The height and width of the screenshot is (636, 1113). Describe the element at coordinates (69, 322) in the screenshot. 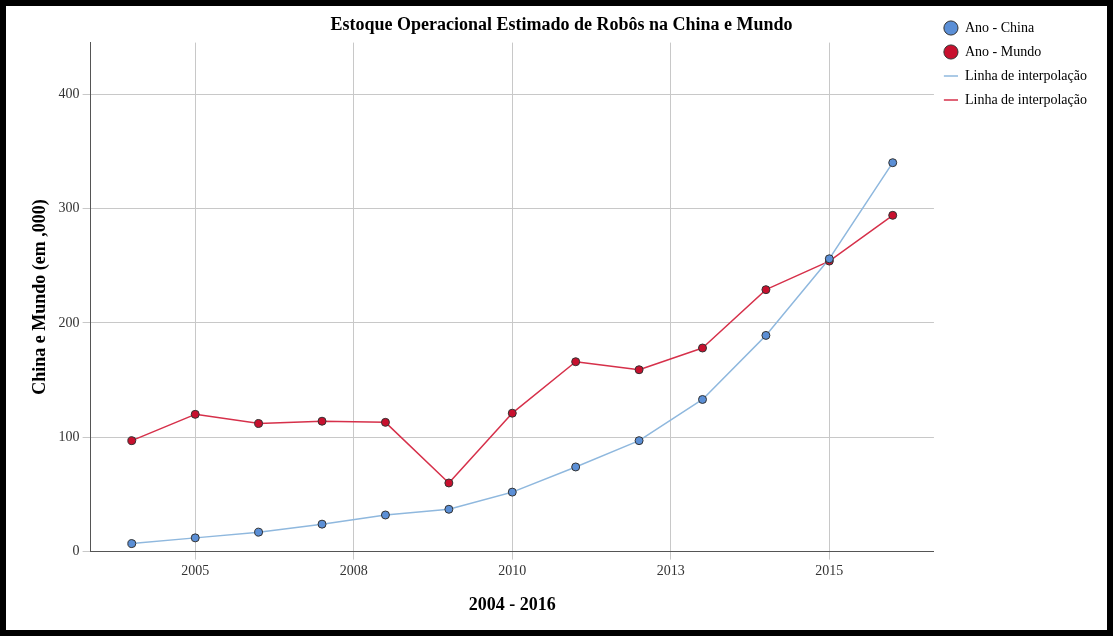

I see `y-tick-label: 200` at that location.